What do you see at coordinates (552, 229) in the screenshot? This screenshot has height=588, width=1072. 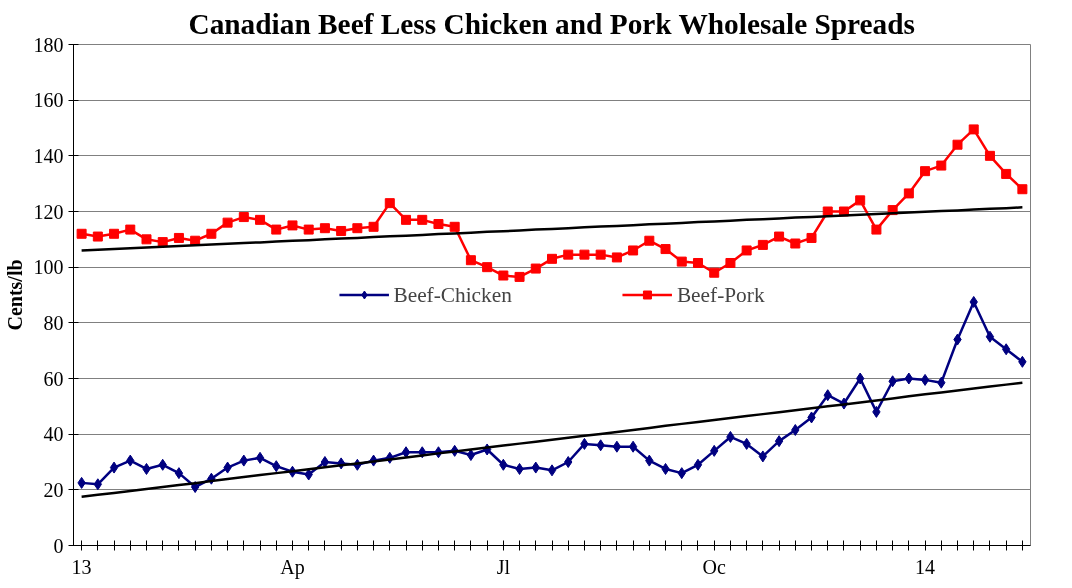 I see `line-series` at bounding box center [552, 229].